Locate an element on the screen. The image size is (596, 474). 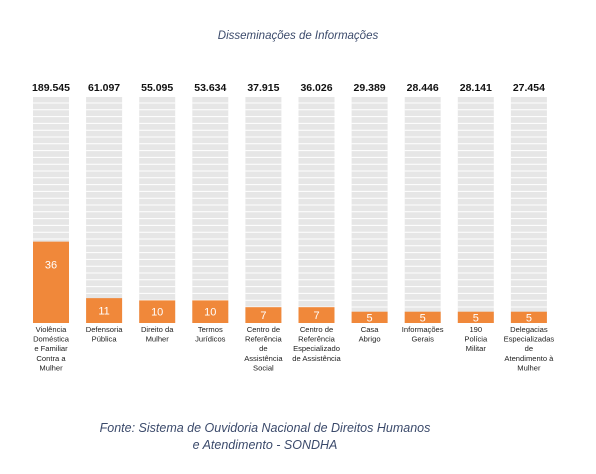
column-total-label: 29.389 is located at coordinates (370, 88).